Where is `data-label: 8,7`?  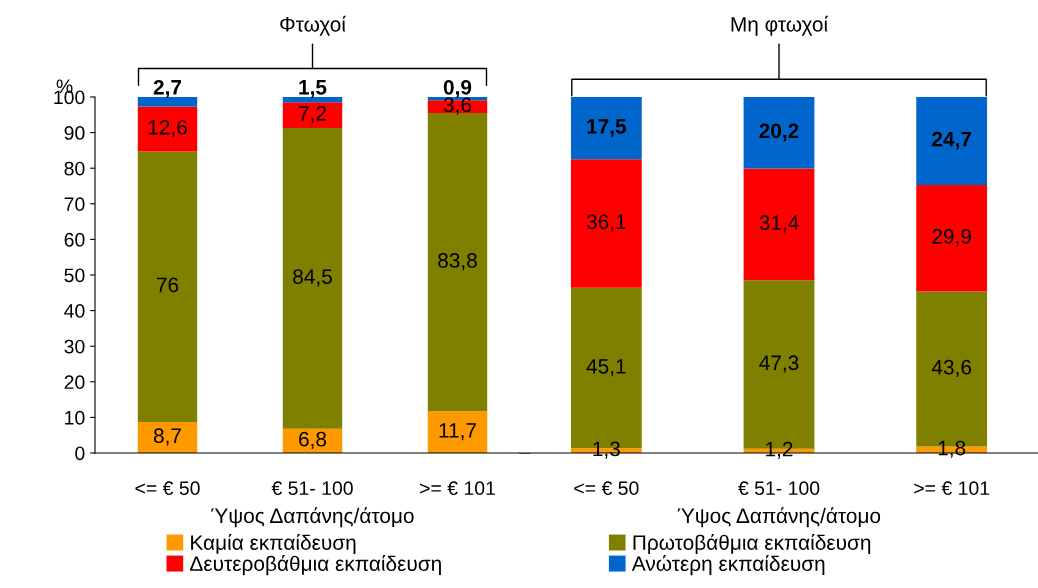
data-label: 8,7 is located at coordinates (167, 437).